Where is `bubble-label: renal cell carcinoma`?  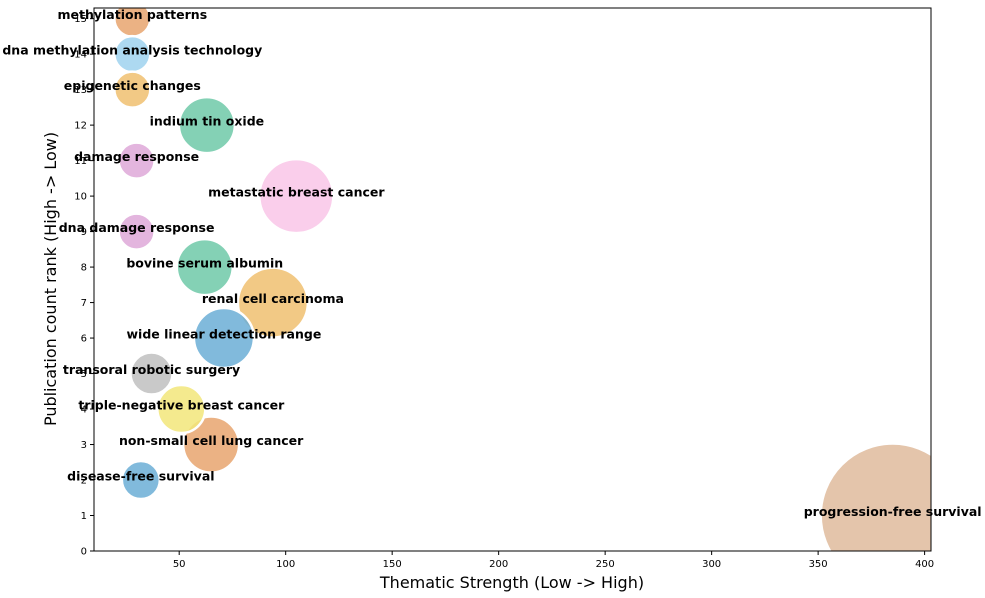 bubble-label: renal cell carcinoma is located at coordinates (273, 298).